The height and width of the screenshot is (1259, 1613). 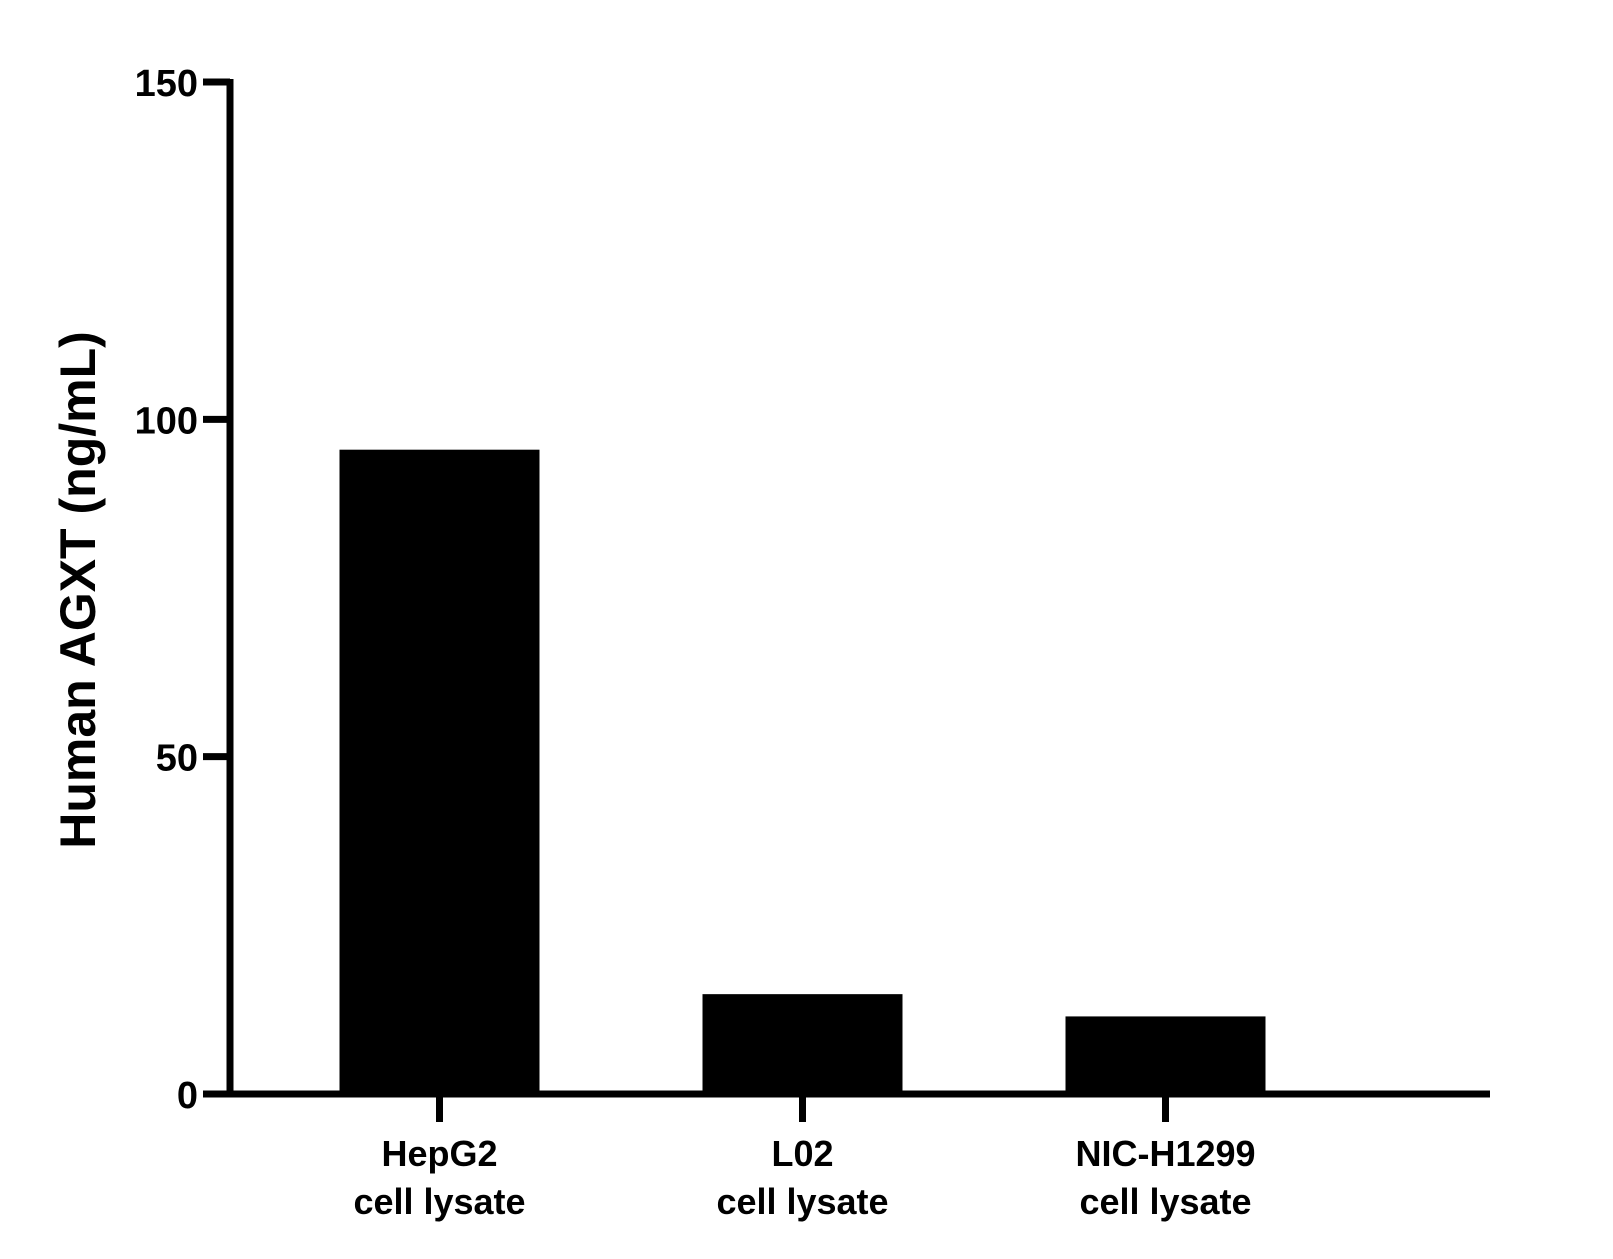 What do you see at coordinates (1165, 1153) in the screenshot?
I see `x-tick-label-2-line-0: NIC-H1299` at bounding box center [1165, 1153].